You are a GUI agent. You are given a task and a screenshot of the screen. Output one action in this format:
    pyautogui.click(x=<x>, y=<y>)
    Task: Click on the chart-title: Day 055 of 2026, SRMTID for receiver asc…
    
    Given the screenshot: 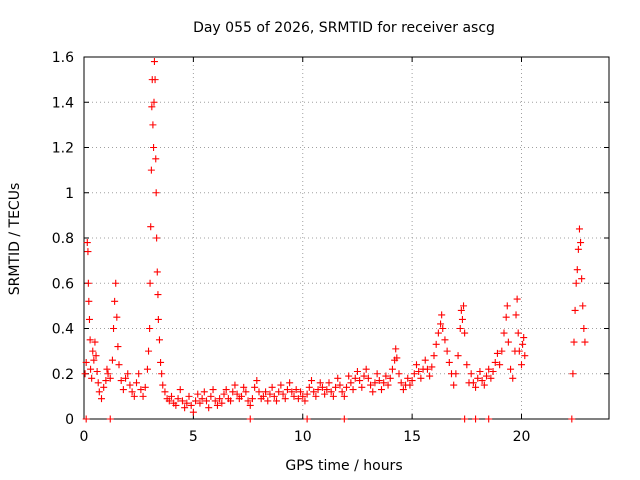 What is the action you would take?
    pyautogui.click(x=344, y=28)
    